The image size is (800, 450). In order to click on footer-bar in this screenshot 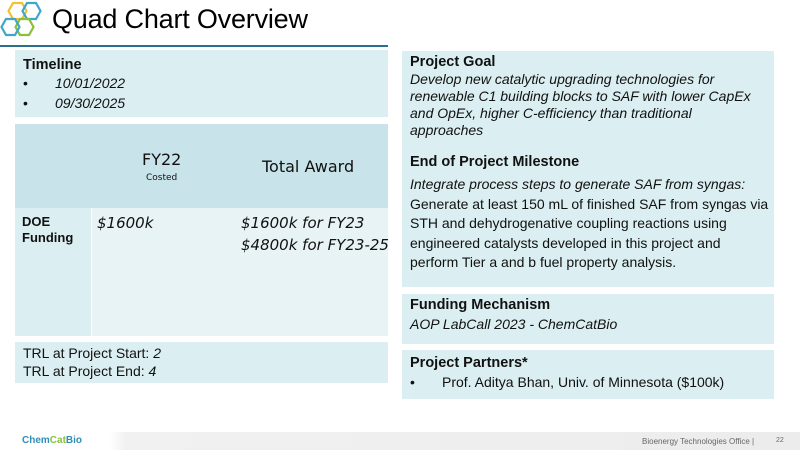, I will do `click(400, 441)`.